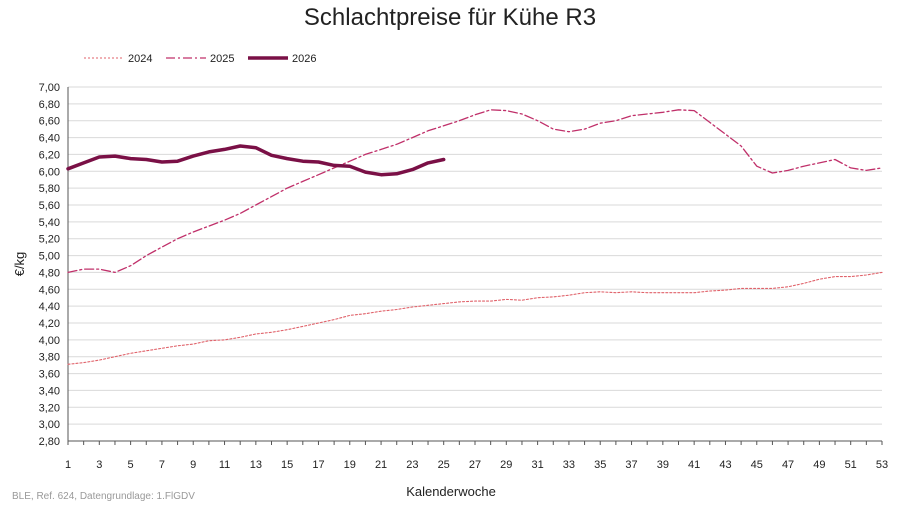 Image resolution: width=900 pixels, height=506 pixels. I want to click on x-tick-label: 1, so click(68, 465).